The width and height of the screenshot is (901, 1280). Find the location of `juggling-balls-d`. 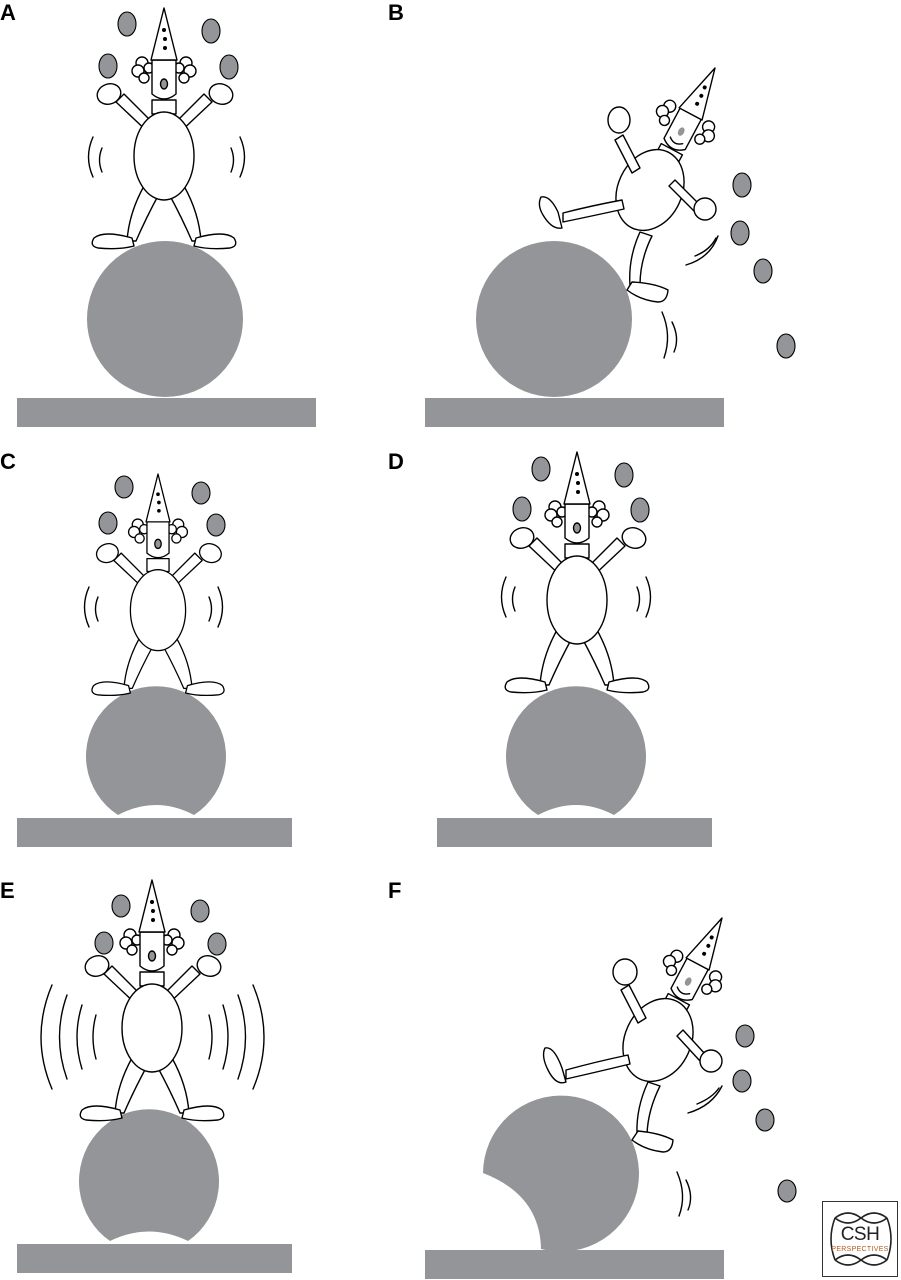

juggling-balls-d is located at coordinates (581, 489).